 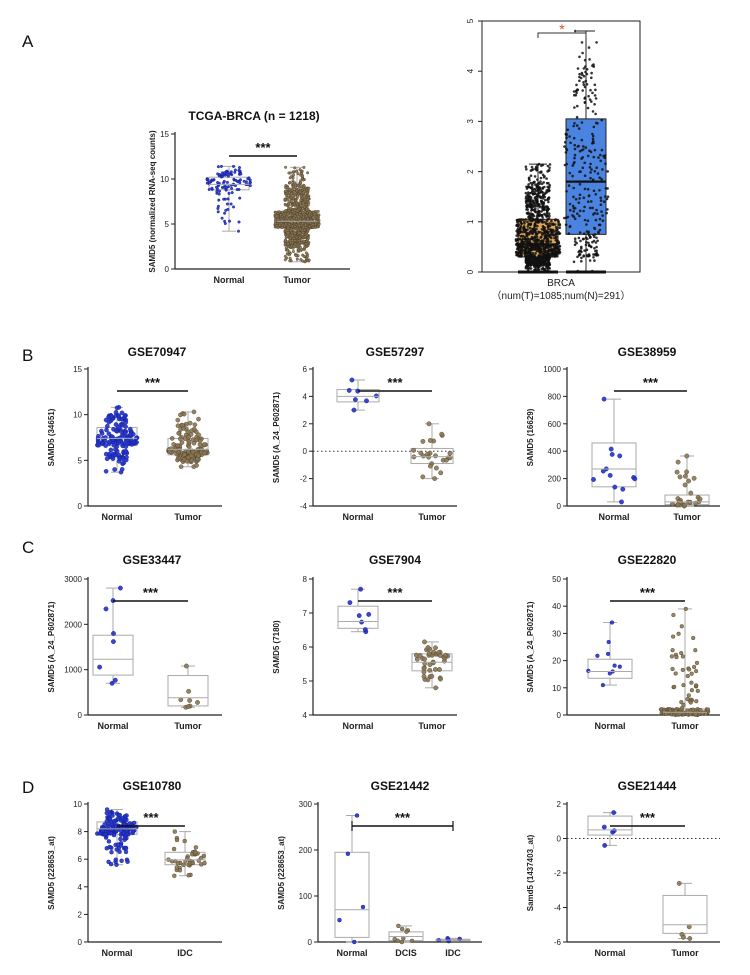 I want to click on y-tick-label: 100, so click(x=306, y=896).